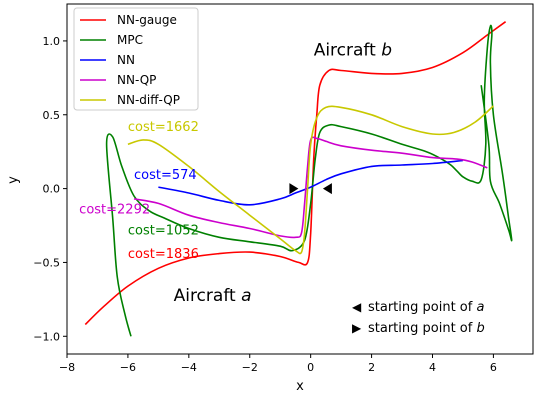 The height and width of the screenshot is (396, 537). I want to click on x-tick-label: 6, so click(493, 367).